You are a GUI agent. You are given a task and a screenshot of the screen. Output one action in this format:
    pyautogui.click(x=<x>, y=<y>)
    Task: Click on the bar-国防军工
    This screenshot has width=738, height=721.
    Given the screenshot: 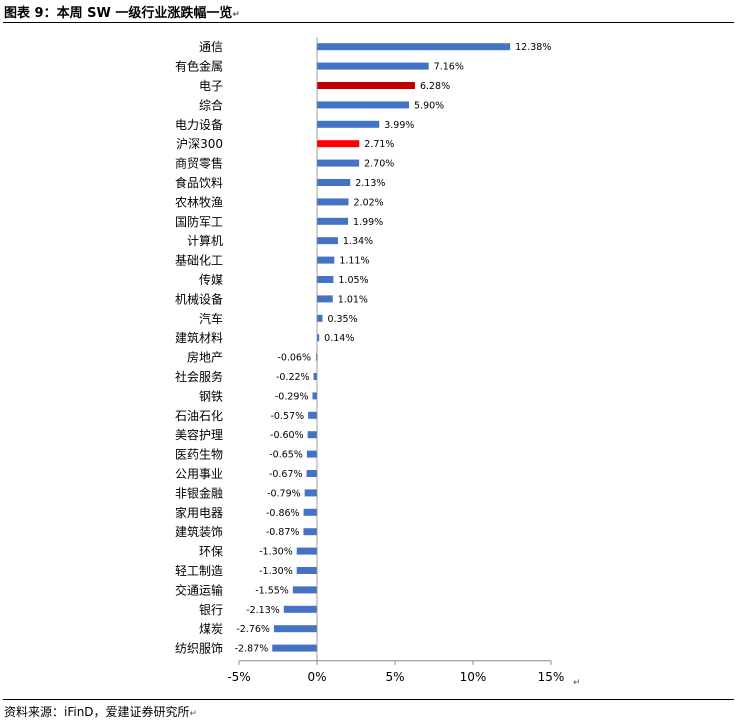 What is the action you would take?
    pyautogui.click(x=333, y=221)
    